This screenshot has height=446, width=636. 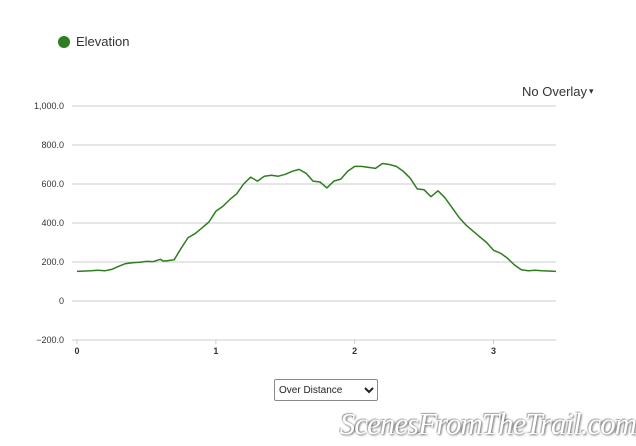 I want to click on y-tick-label: 600.0, so click(x=52, y=184).